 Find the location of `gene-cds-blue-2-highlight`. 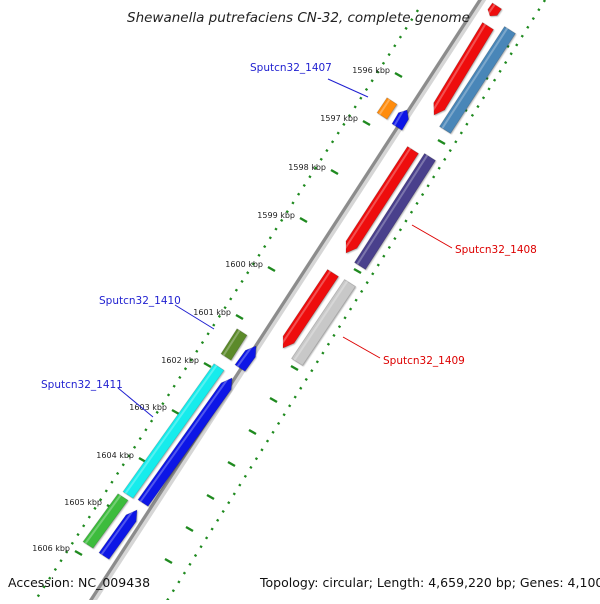

gene-cds-blue-2-highlight is located at coordinates (245, 355).